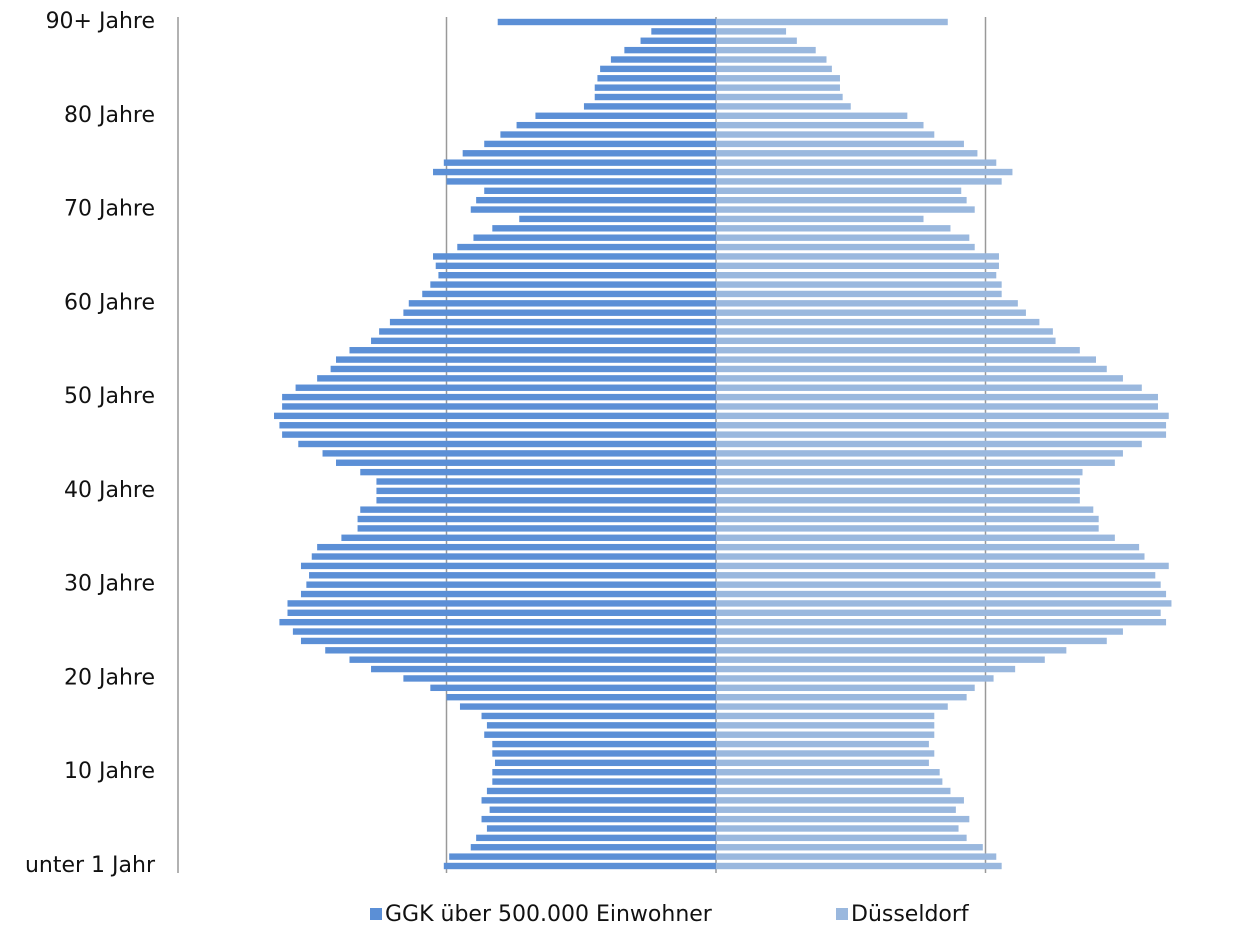 The width and height of the screenshot is (1240, 925). Describe the element at coordinates (109, 115) in the screenshot. I see `y-tick-label: 80 Jahre` at that location.